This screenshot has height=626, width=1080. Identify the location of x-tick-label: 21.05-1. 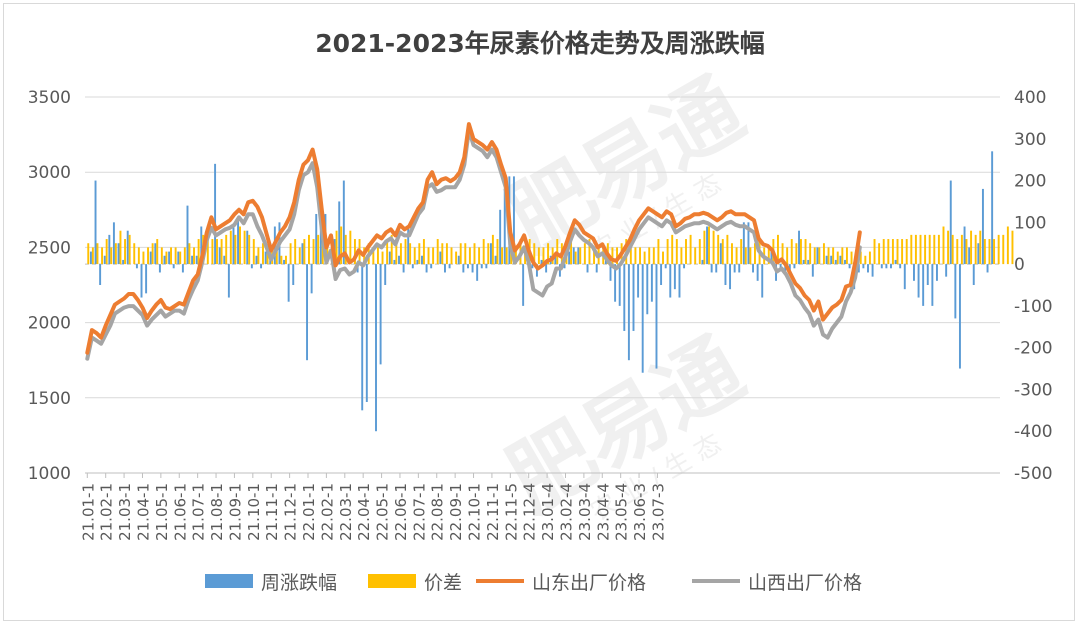
(162, 512).